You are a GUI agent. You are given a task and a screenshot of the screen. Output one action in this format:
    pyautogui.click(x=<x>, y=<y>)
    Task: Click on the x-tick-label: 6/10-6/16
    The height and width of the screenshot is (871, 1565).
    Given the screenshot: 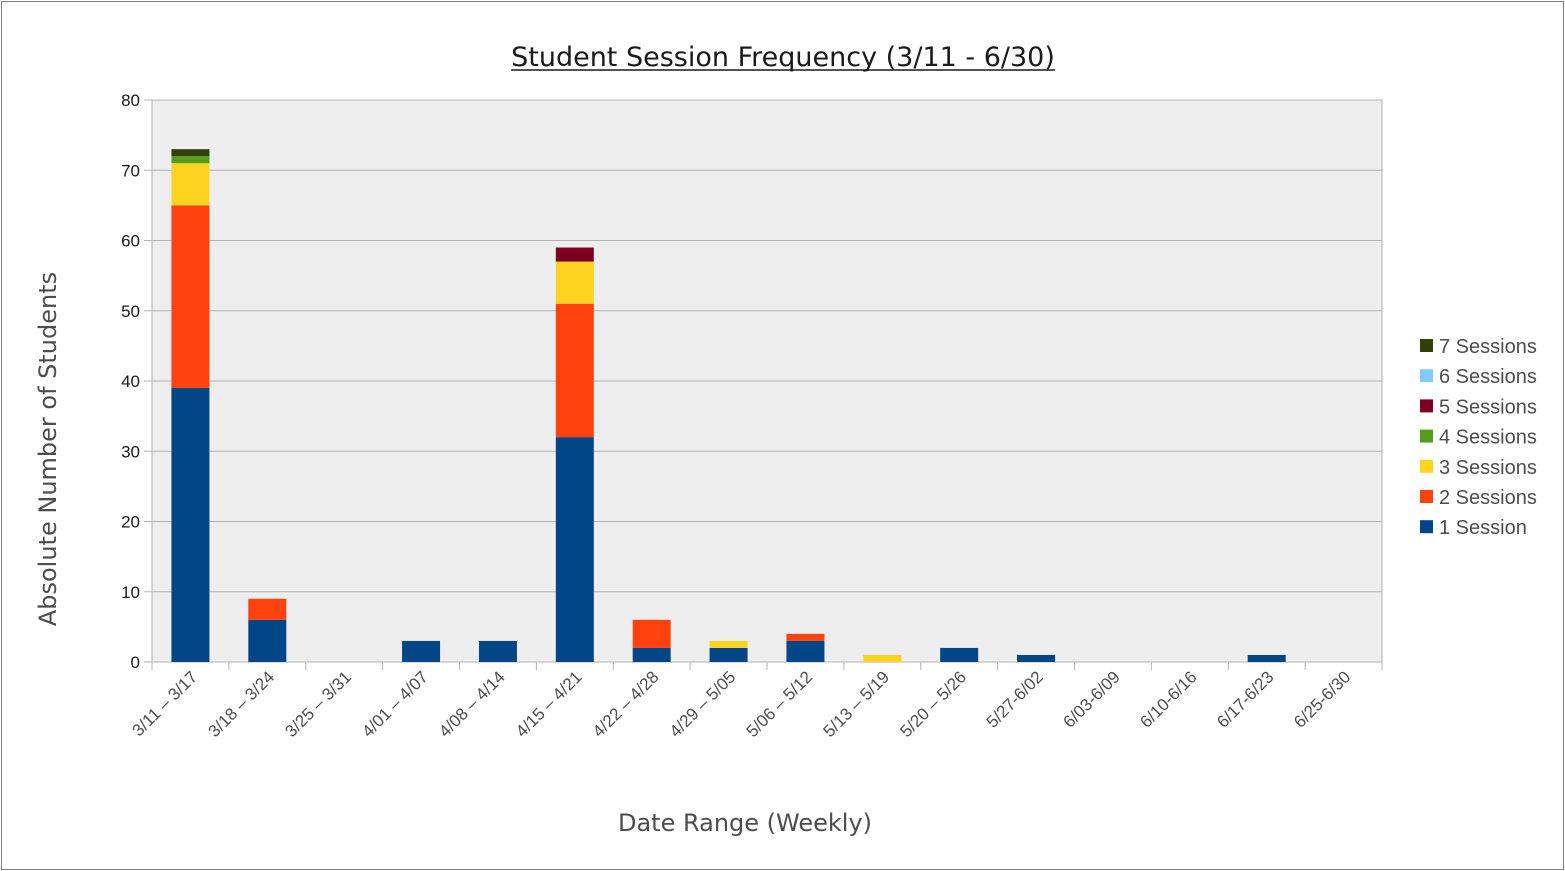 What is the action you would take?
    pyautogui.click(x=1168, y=699)
    